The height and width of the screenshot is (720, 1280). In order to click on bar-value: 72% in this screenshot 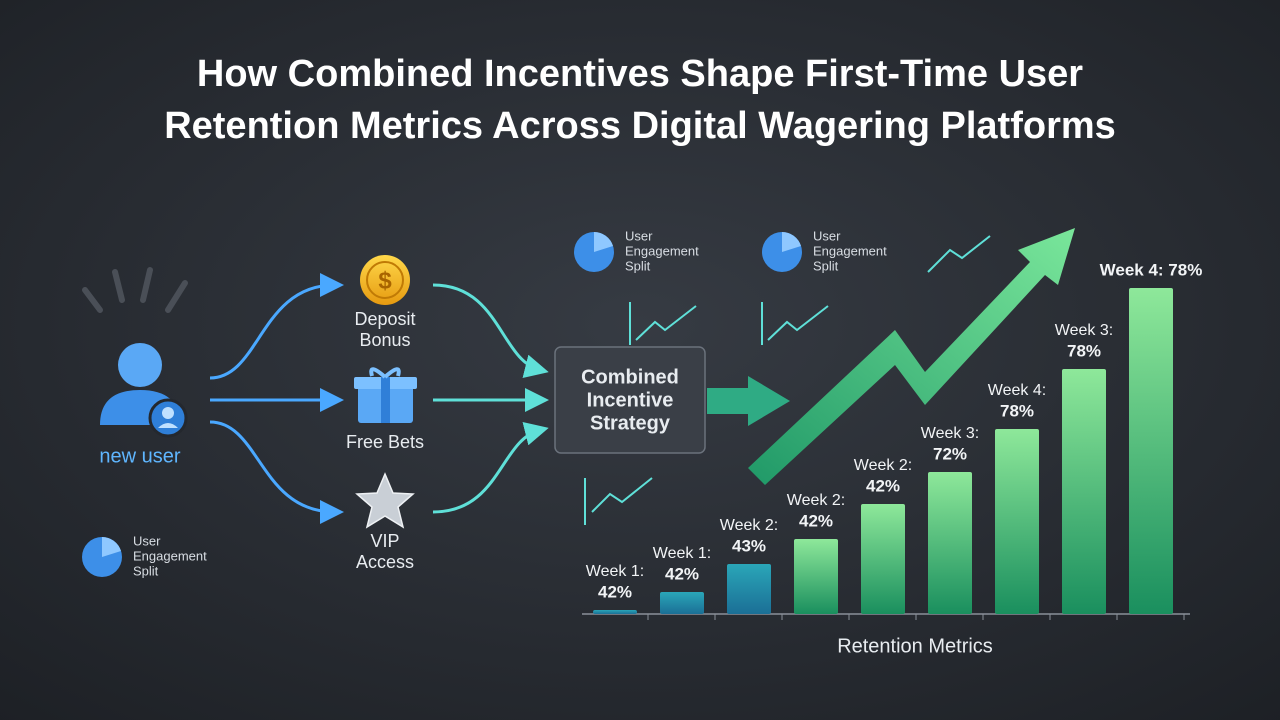, I will do `click(950, 453)`.